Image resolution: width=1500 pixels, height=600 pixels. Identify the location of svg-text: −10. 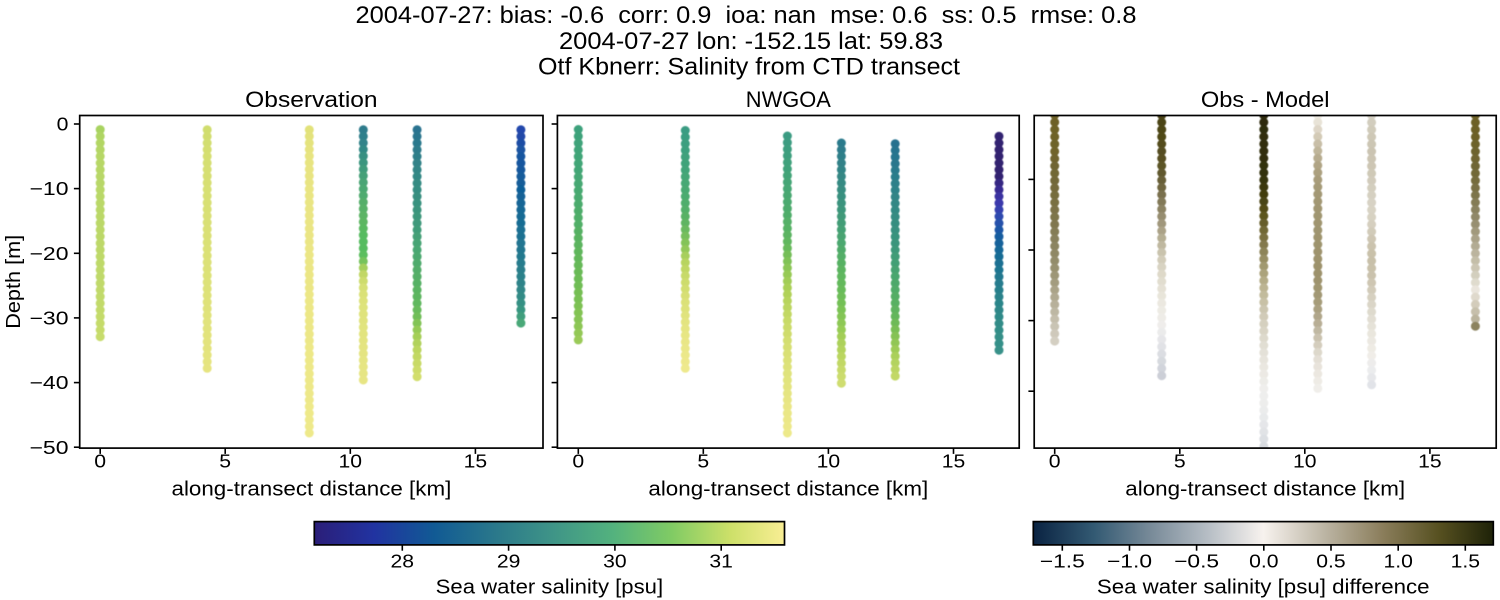
(49, 188).